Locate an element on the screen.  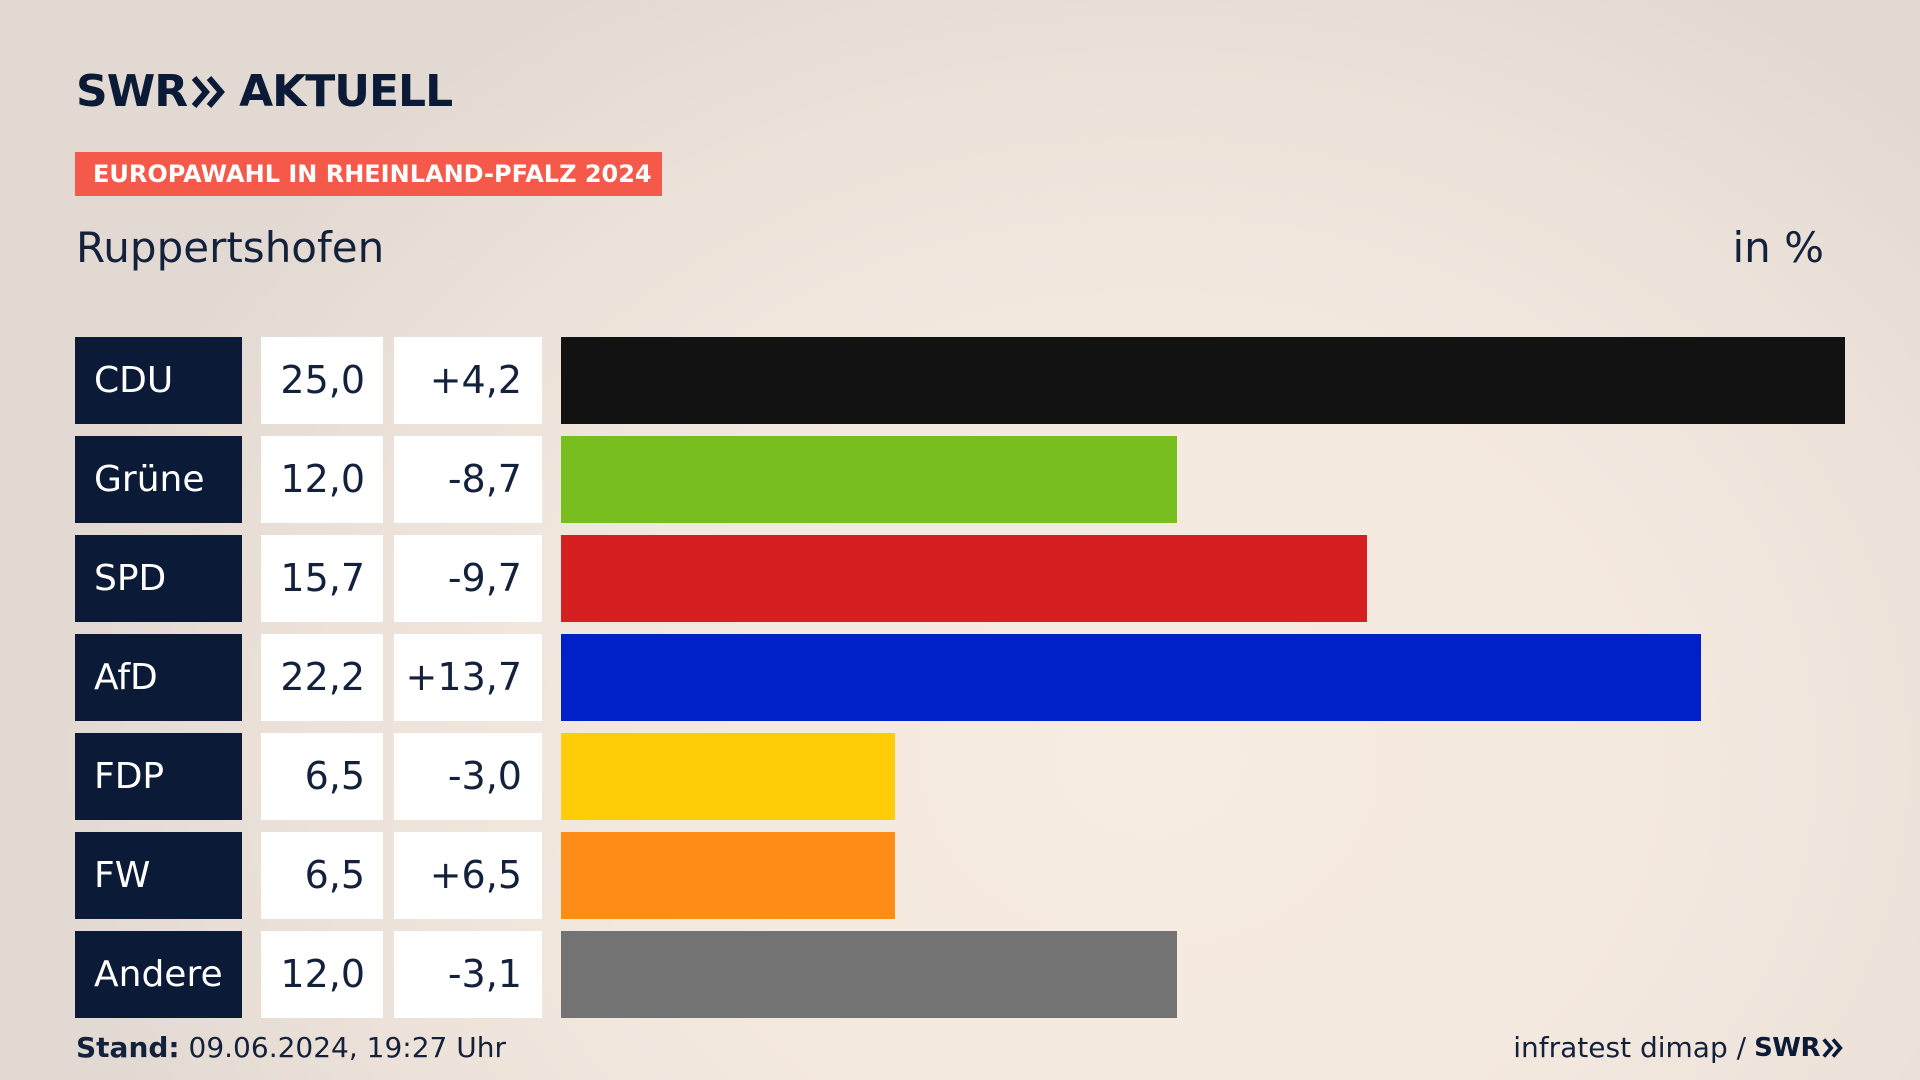
change-value: -3,0 is located at coordinates (468, 776).